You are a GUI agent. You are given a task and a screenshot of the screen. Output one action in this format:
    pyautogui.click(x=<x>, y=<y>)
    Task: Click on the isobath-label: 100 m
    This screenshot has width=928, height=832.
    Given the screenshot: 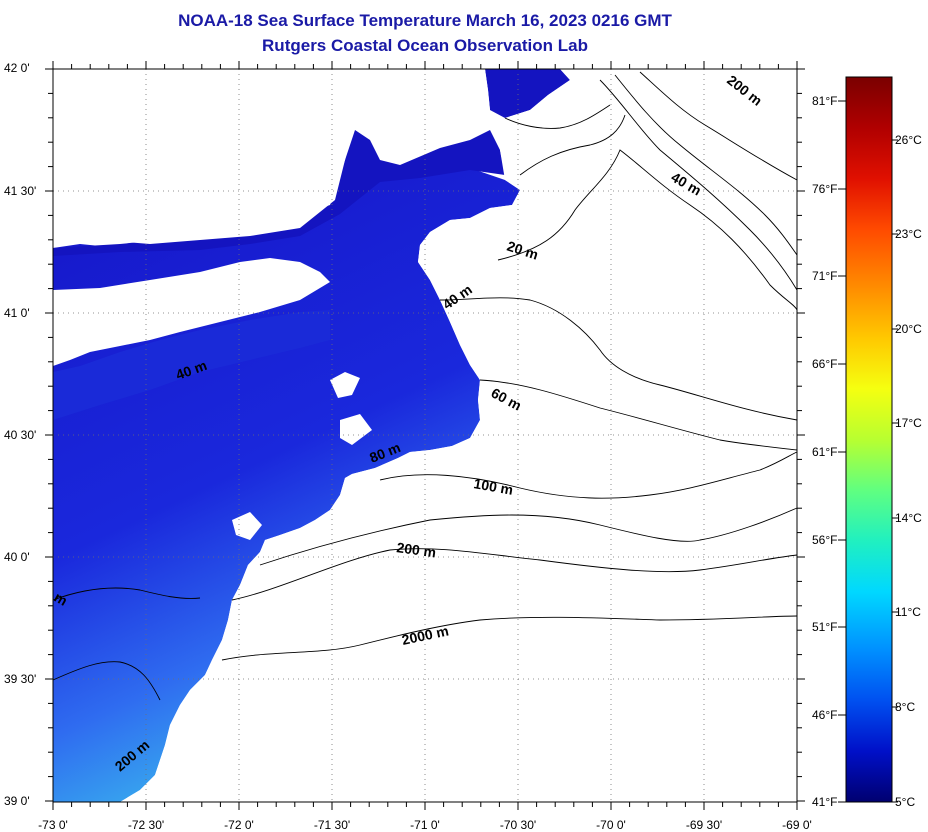 What is the action you would take?
    pyautogui.click(x=493, y=486)
    